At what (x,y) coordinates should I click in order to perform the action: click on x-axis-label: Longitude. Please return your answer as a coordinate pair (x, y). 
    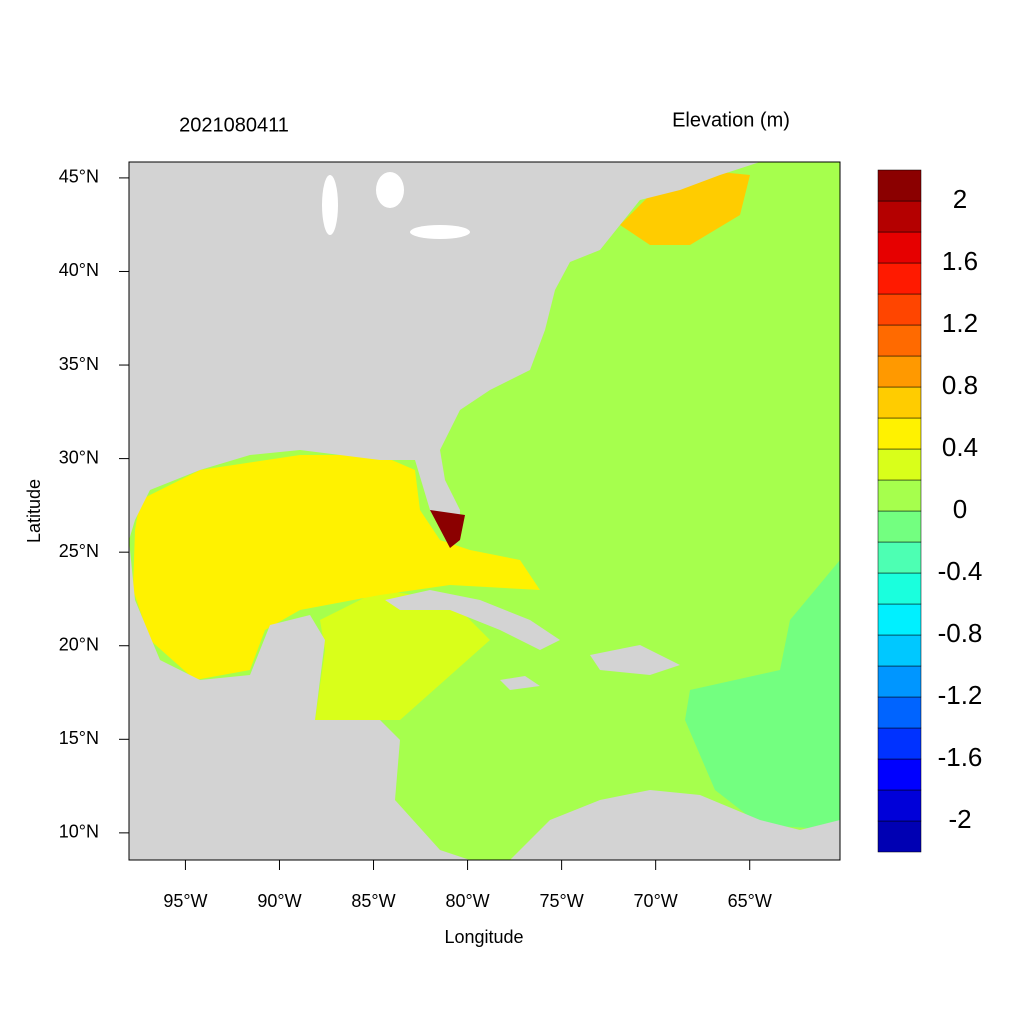
    Looking at the image, I should click on (483, 937).